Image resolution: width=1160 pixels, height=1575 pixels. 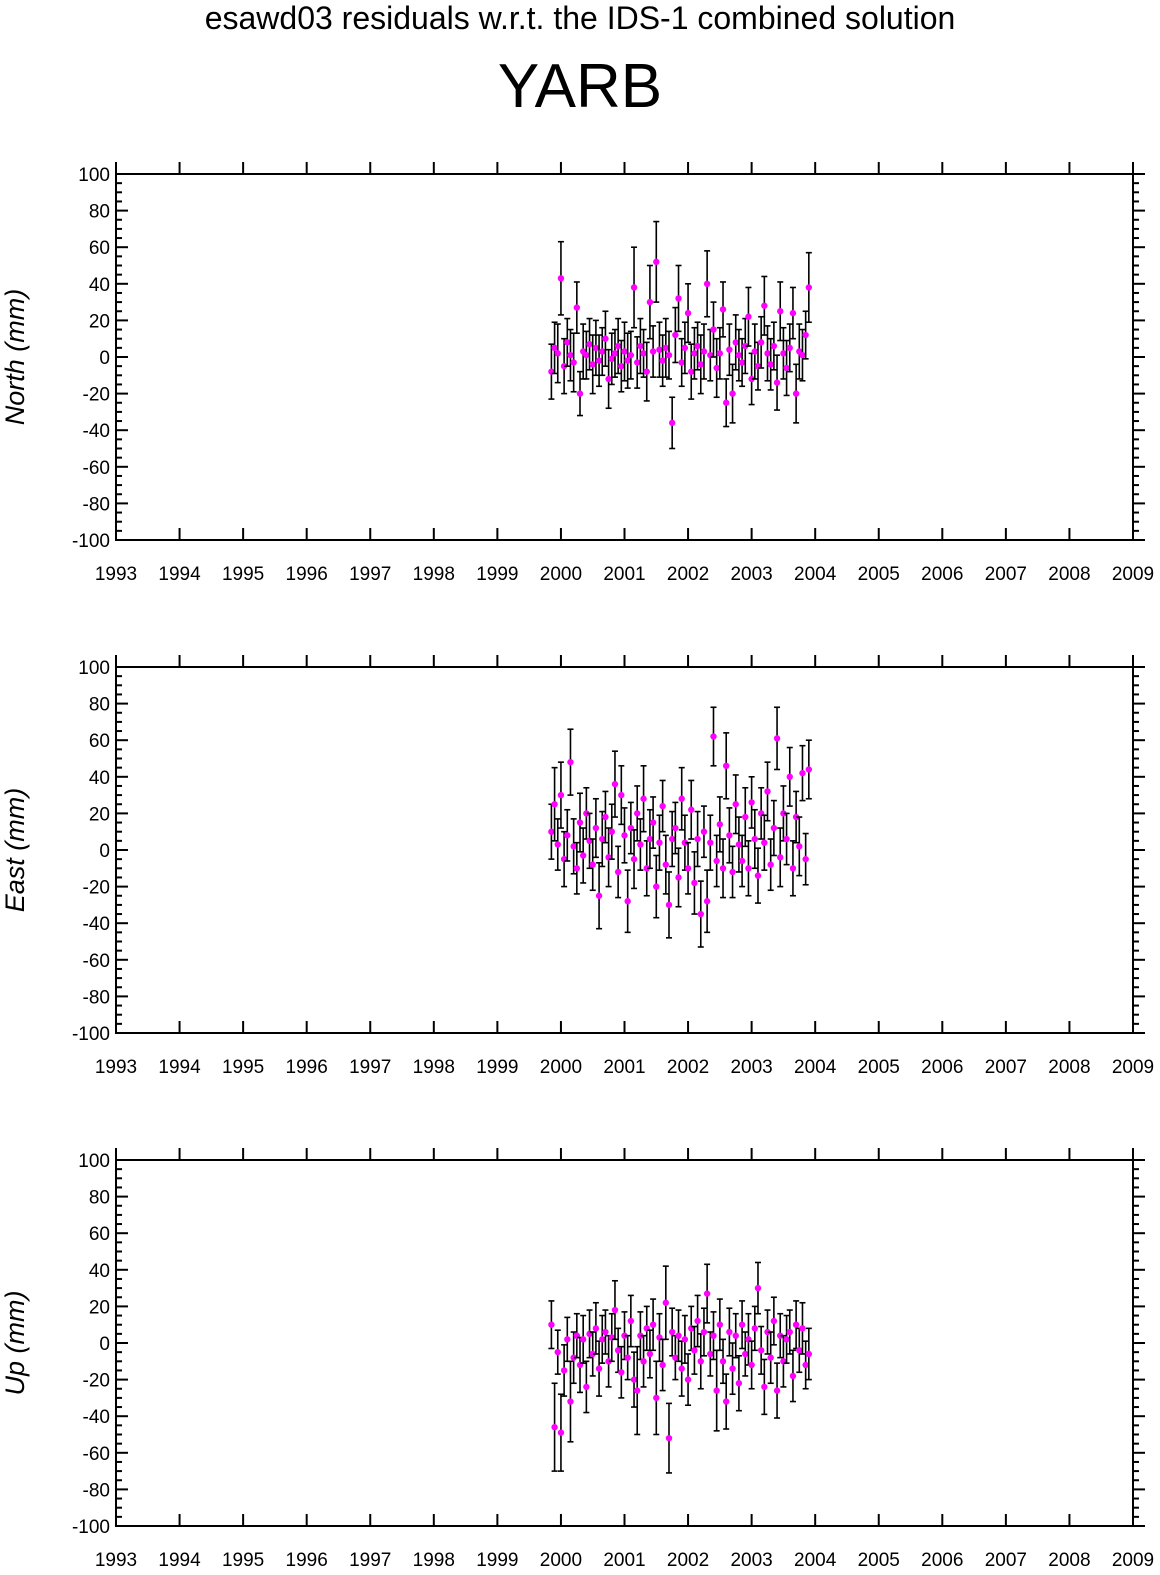 What do you see at coordinates (879, 574) in the screenshot?
I see `north-x-tick-label: 2005` at bounding box center [879, 574].